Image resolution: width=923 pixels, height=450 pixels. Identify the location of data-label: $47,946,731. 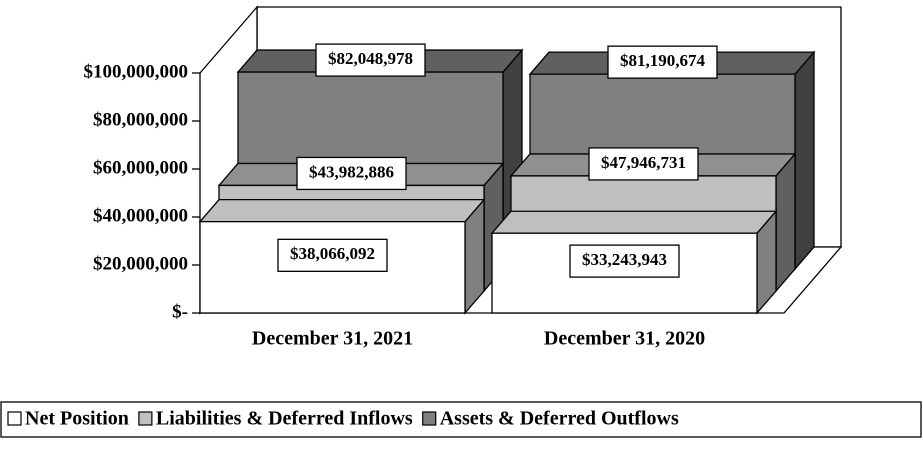
(643, 164).